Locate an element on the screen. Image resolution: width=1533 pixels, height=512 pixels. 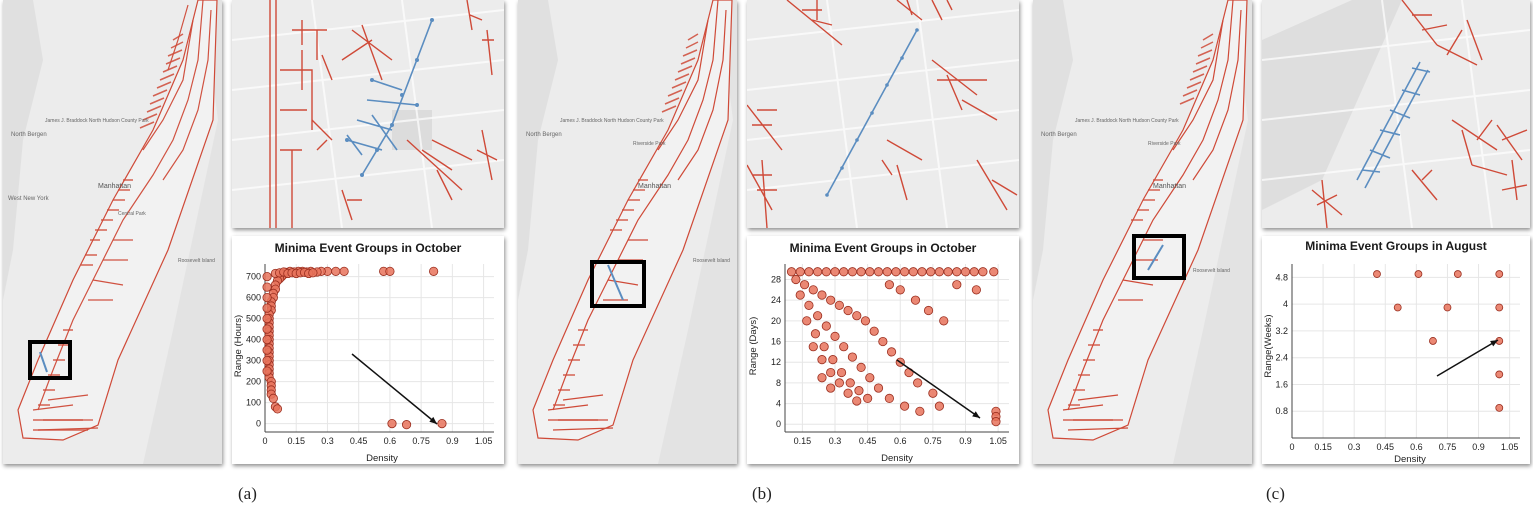
map-label-roosevelt-b: Roosevelt Island is located at coordinates (711, 261).